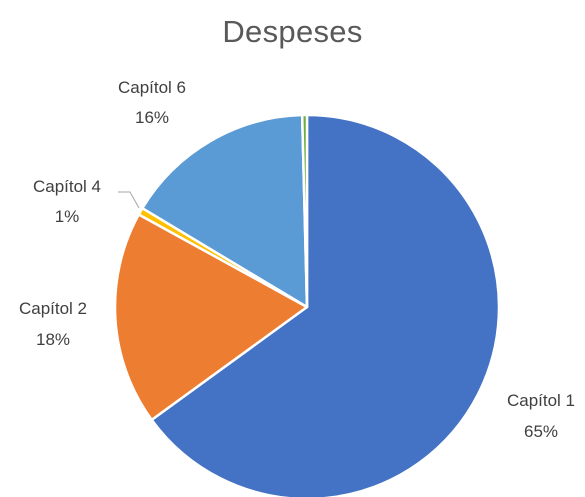  Describe the element at coordinates (152, 87) in the screenshot. I see `data-label-name-cap-tol-6: Capítol 6` at that location.